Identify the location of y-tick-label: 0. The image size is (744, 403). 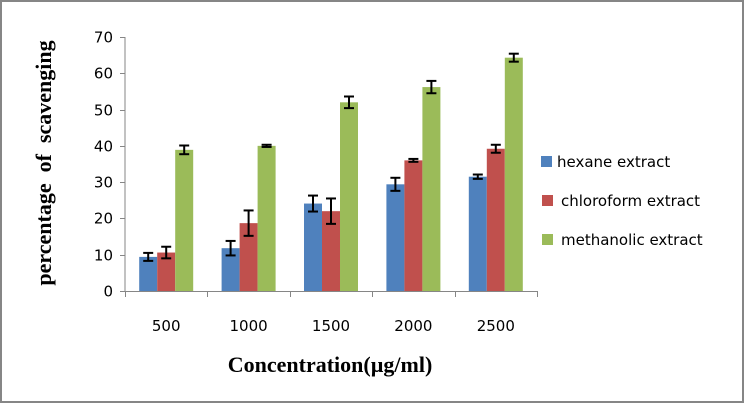
(108, 292).